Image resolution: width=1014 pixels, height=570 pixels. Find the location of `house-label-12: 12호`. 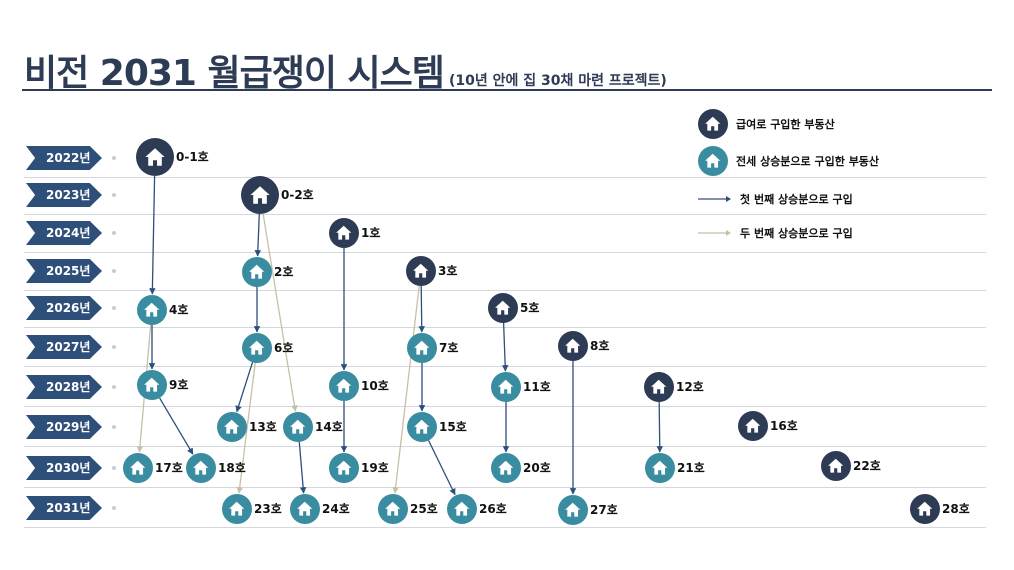

house-label-12: 12호 is located at coordinates (690, 387).